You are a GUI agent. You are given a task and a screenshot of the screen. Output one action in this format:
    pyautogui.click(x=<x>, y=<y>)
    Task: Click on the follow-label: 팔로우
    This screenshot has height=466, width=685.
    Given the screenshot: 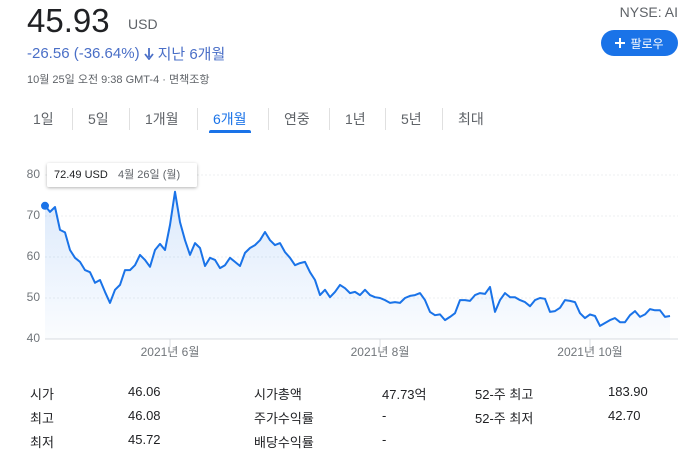 What is the action you would take?
    pyautogui.click(x=647, y=43)
    